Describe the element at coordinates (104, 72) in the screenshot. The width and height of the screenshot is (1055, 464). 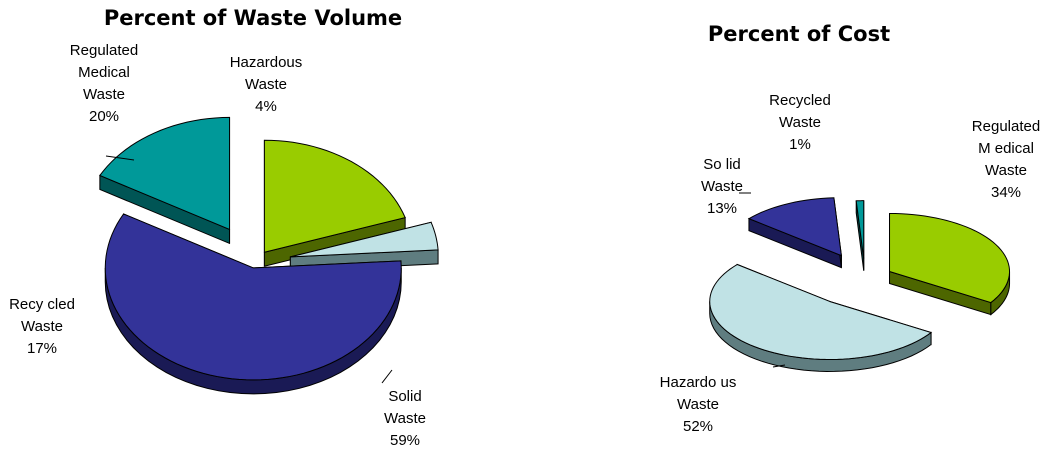
I see `label-line: Medical` at that location.